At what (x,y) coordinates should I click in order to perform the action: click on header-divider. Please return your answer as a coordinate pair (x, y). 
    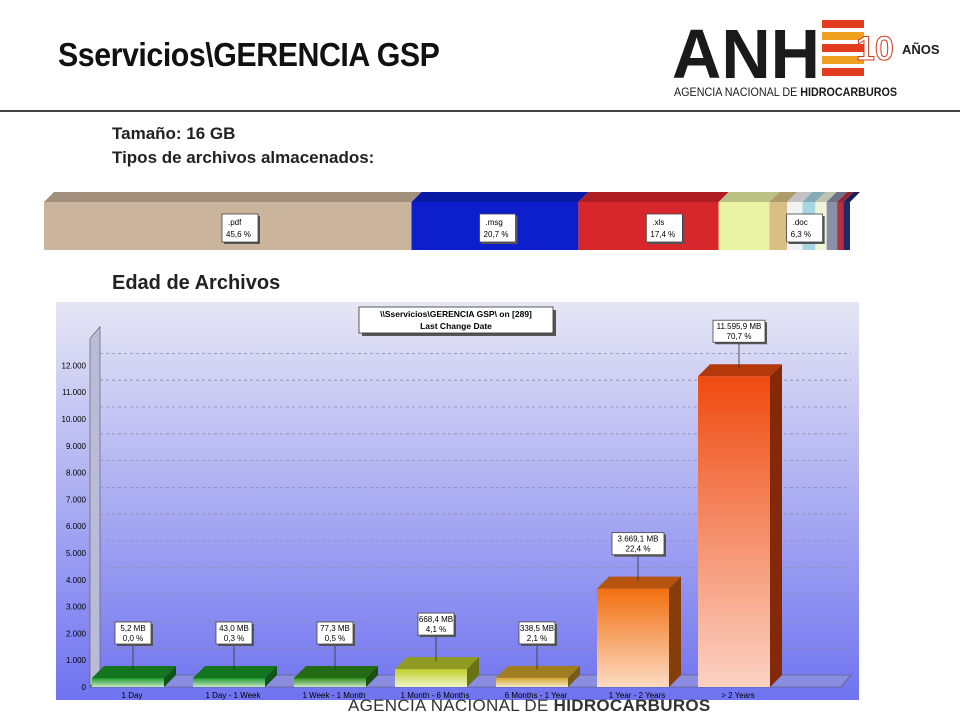
    Looking at the image, I should click on (480, 111).